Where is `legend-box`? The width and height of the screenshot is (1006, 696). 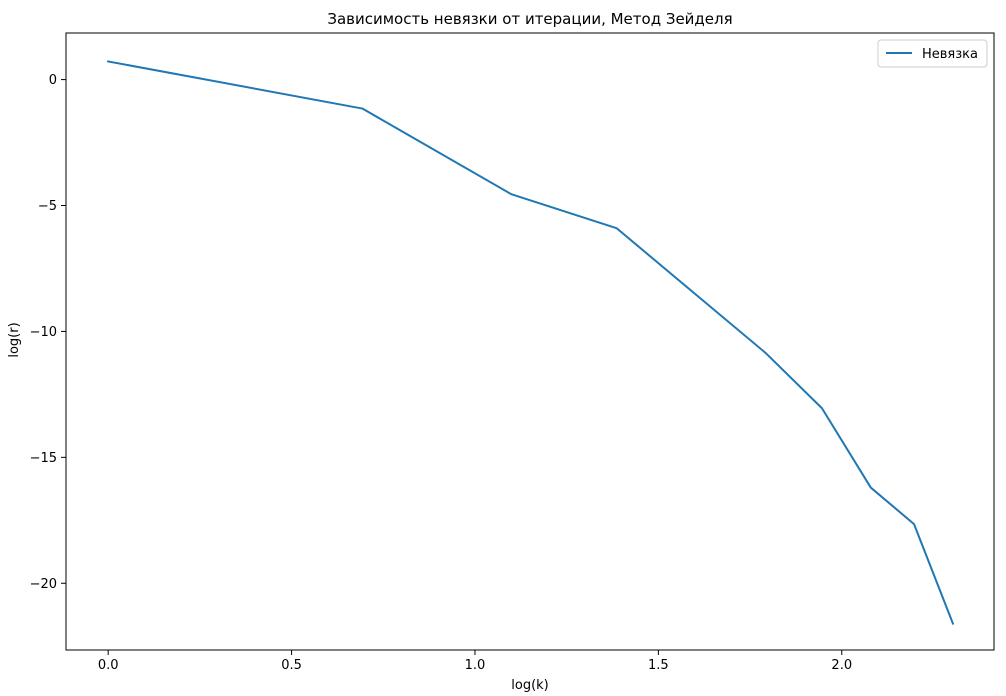
legend-box is located at coordinates (932, 53).